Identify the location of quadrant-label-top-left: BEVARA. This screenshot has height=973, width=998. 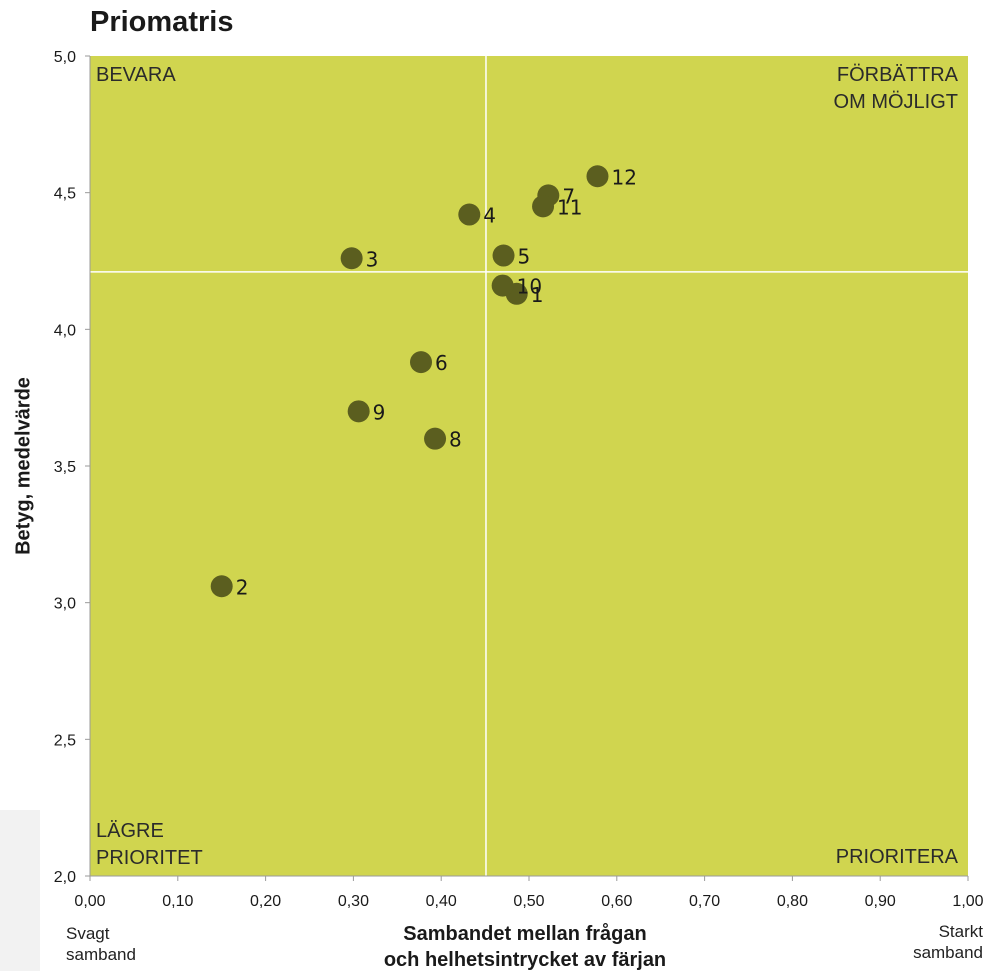
(136, 75).